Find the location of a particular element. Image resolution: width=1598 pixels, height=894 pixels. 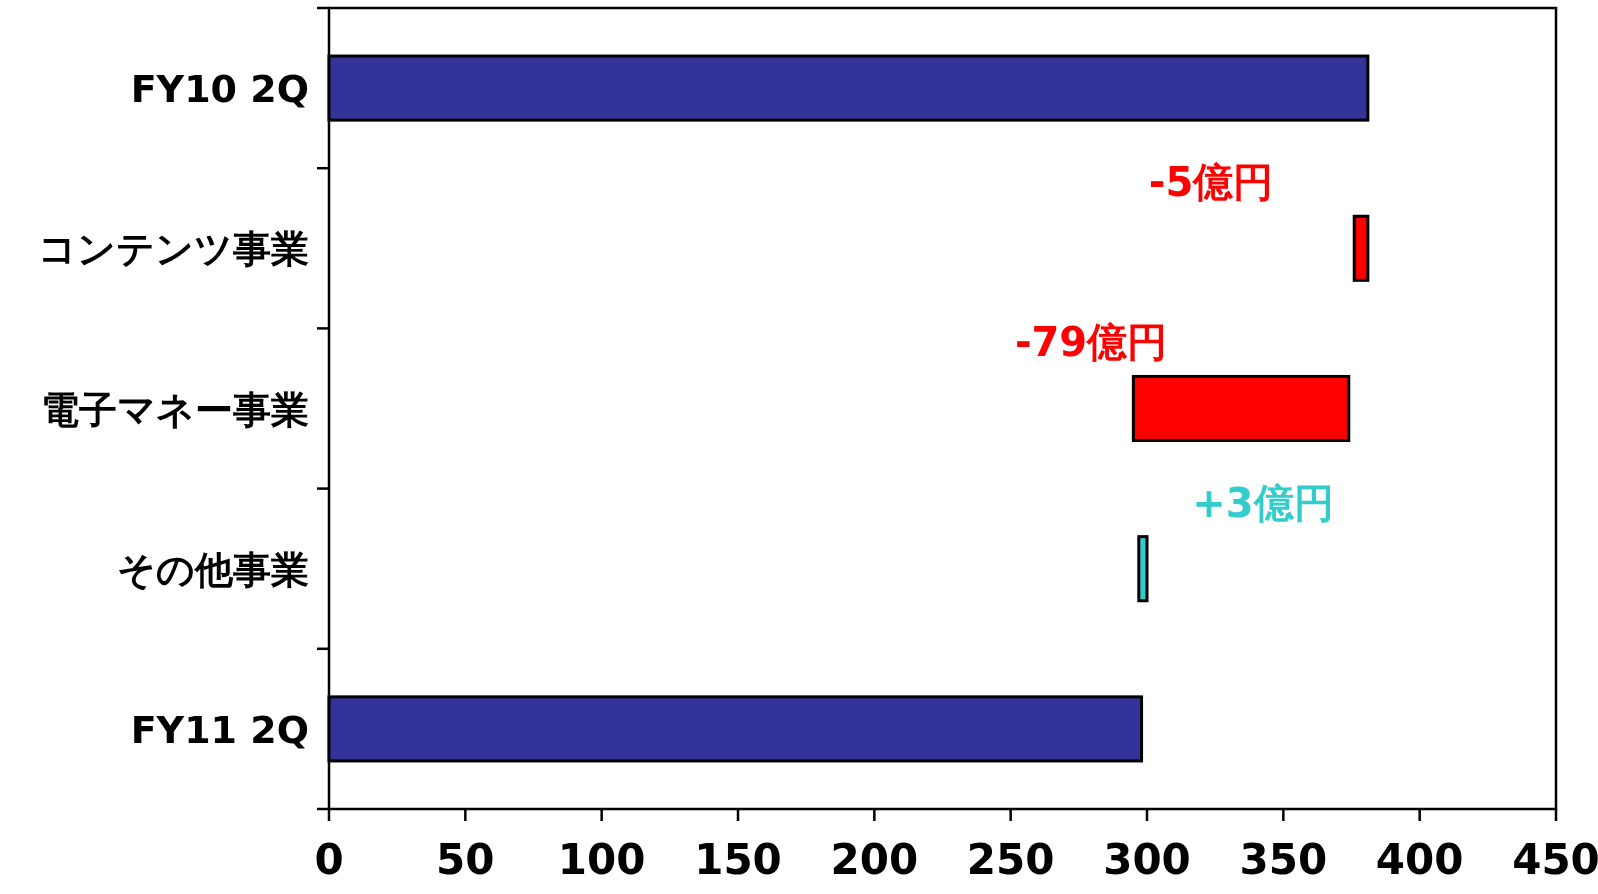

x-tick-label: 150 is located at coordinates (738, 859).